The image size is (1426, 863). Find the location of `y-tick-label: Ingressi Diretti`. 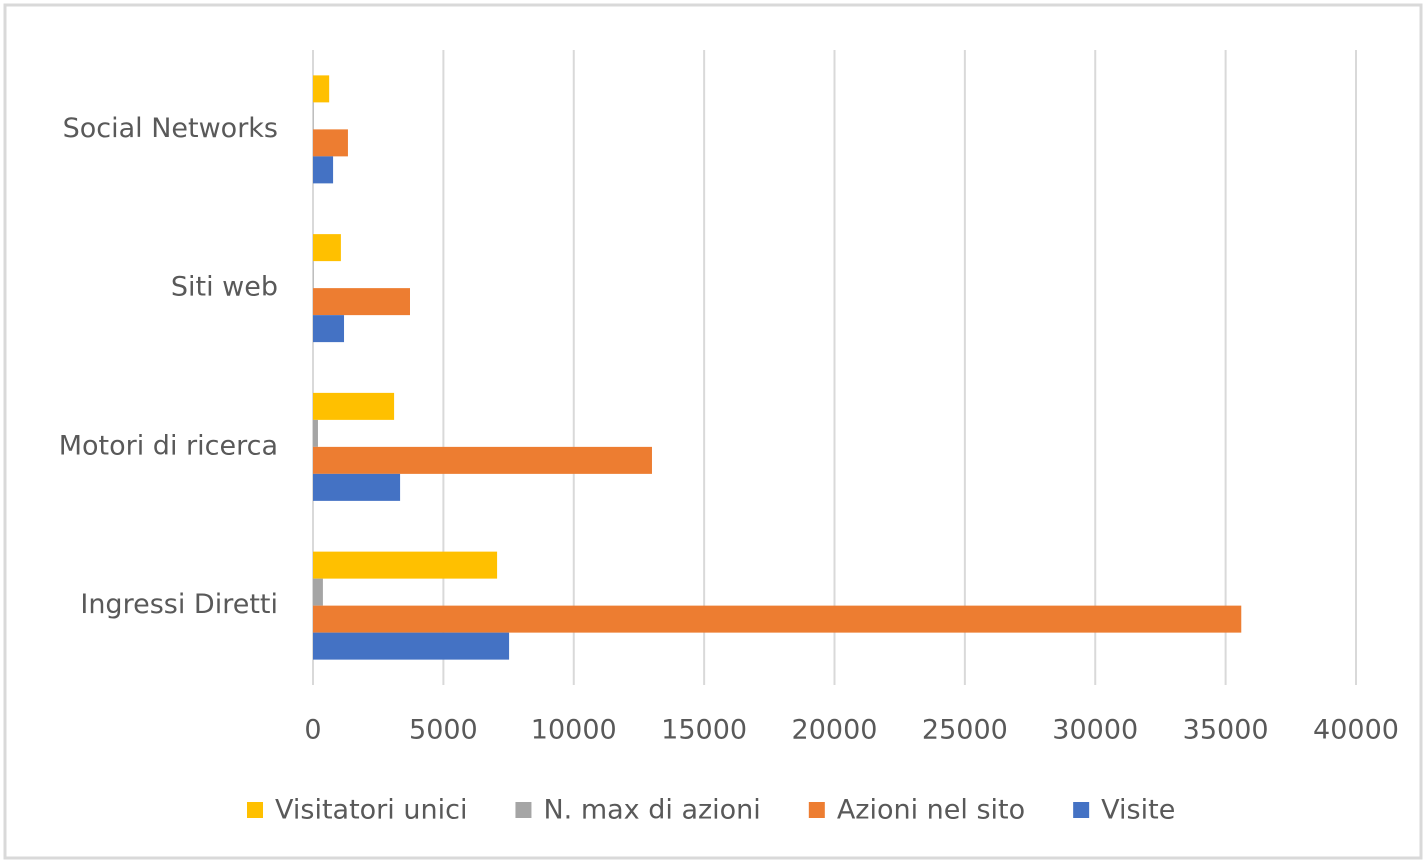

y-tick-label: Ingressi Diretti is located at coordinates (179, 604).